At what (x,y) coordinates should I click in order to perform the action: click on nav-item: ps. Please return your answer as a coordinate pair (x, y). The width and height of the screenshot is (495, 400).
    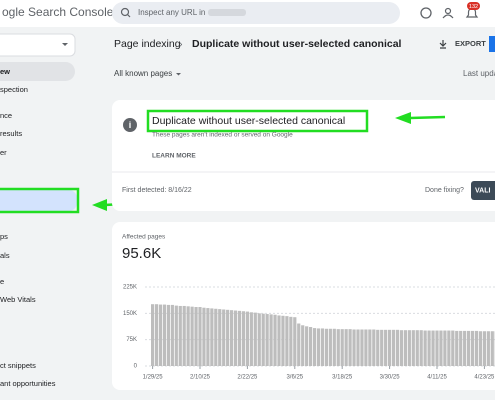
    Looking at the image, I should click on (4, 236).